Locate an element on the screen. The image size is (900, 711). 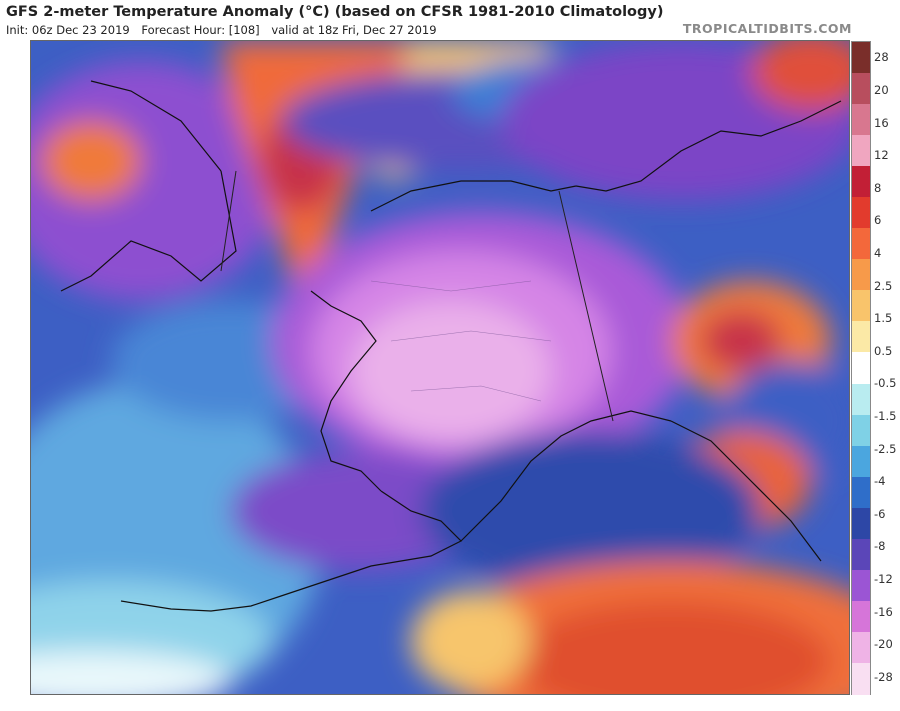
scale-label: 2.5 is located at coordinates (883, 285).